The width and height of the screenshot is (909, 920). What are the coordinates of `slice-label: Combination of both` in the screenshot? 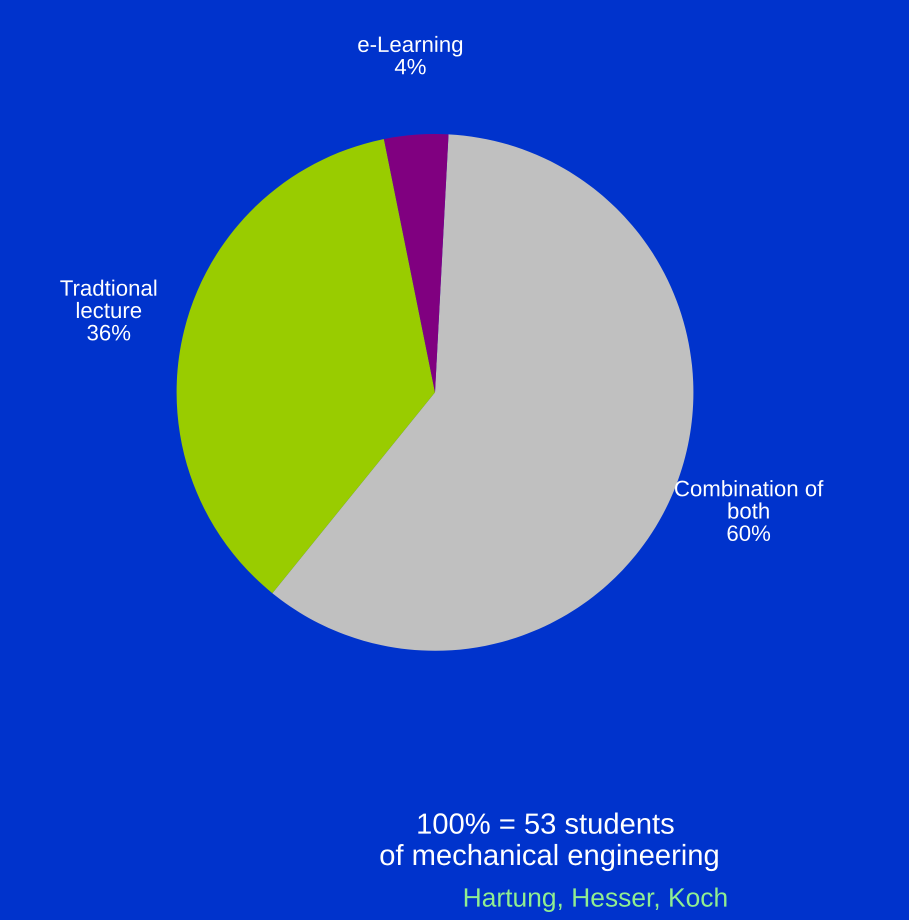 It's located at (749, 499).